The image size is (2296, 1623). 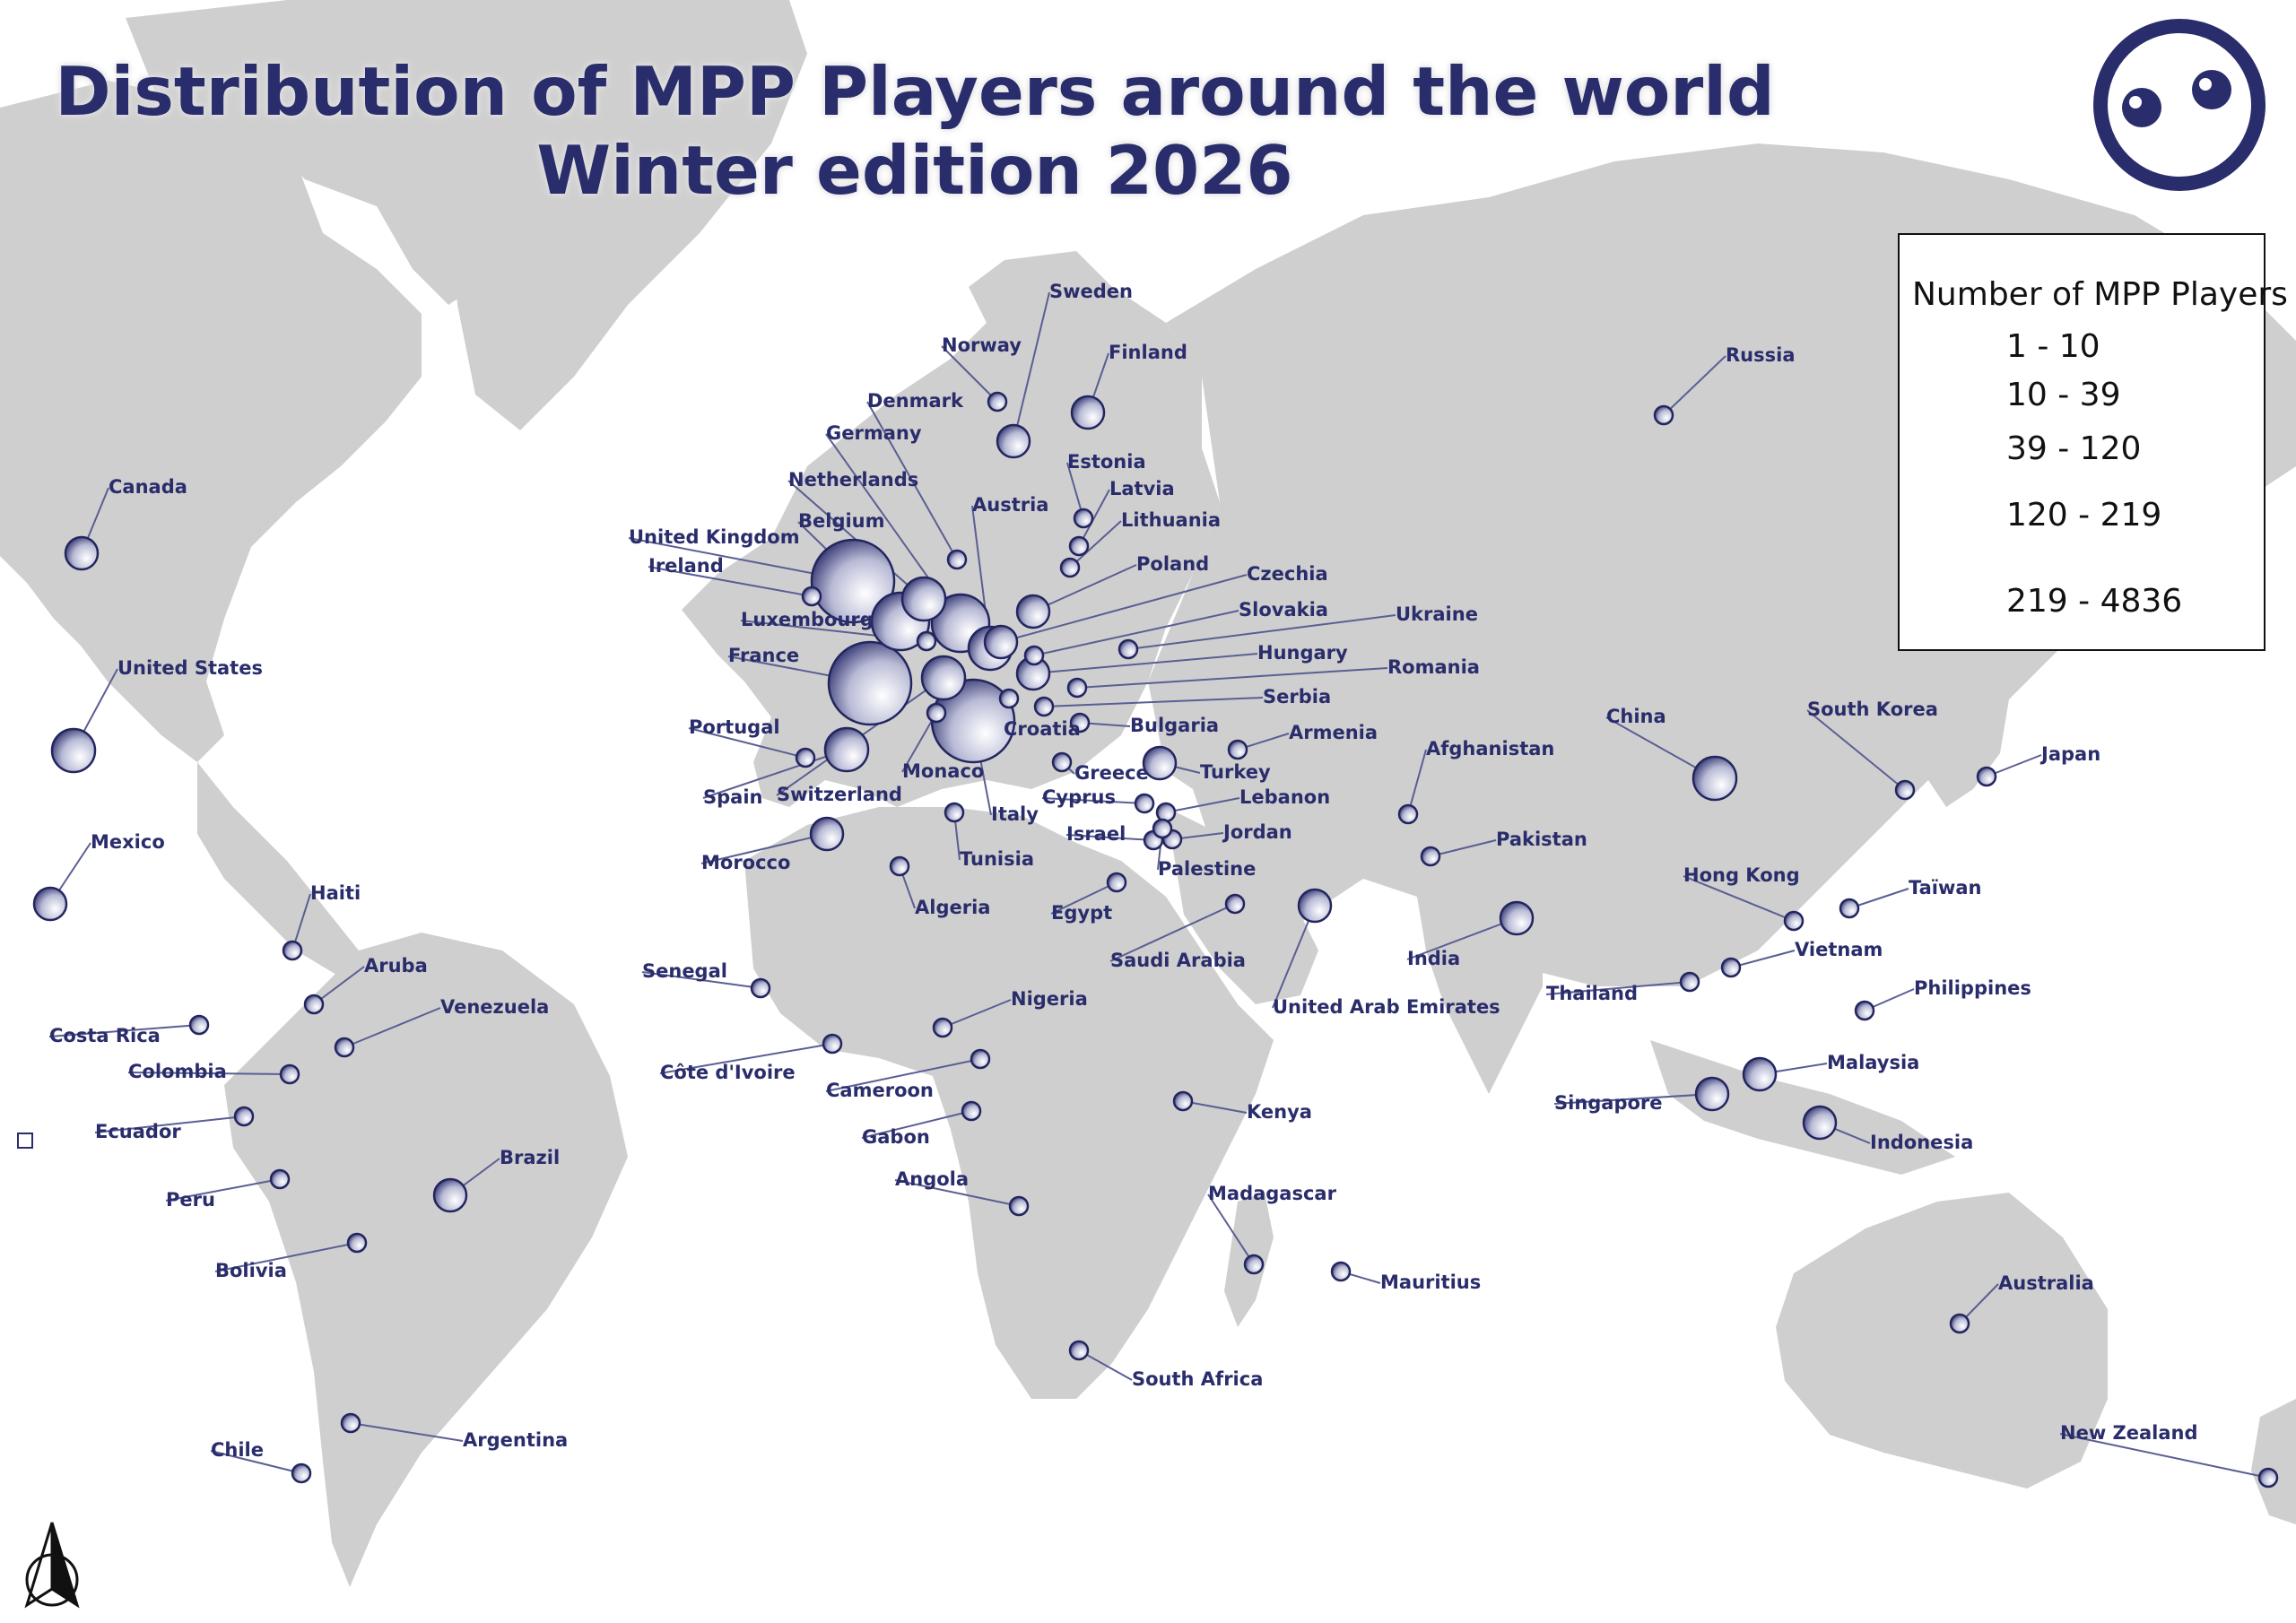 What do you see at coordinates (980, 1059) in the screenshot?
I see `bubble-cameroon` at bounding box center [980, 1059].